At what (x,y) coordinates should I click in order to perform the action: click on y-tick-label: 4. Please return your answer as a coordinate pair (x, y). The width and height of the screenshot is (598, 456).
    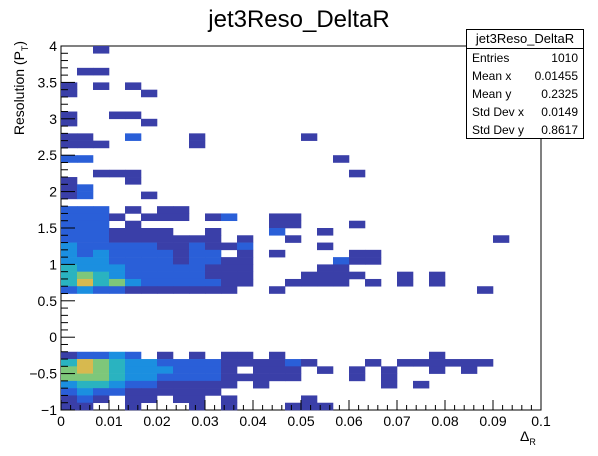
    Looking at the image, I should click on (53, 46).